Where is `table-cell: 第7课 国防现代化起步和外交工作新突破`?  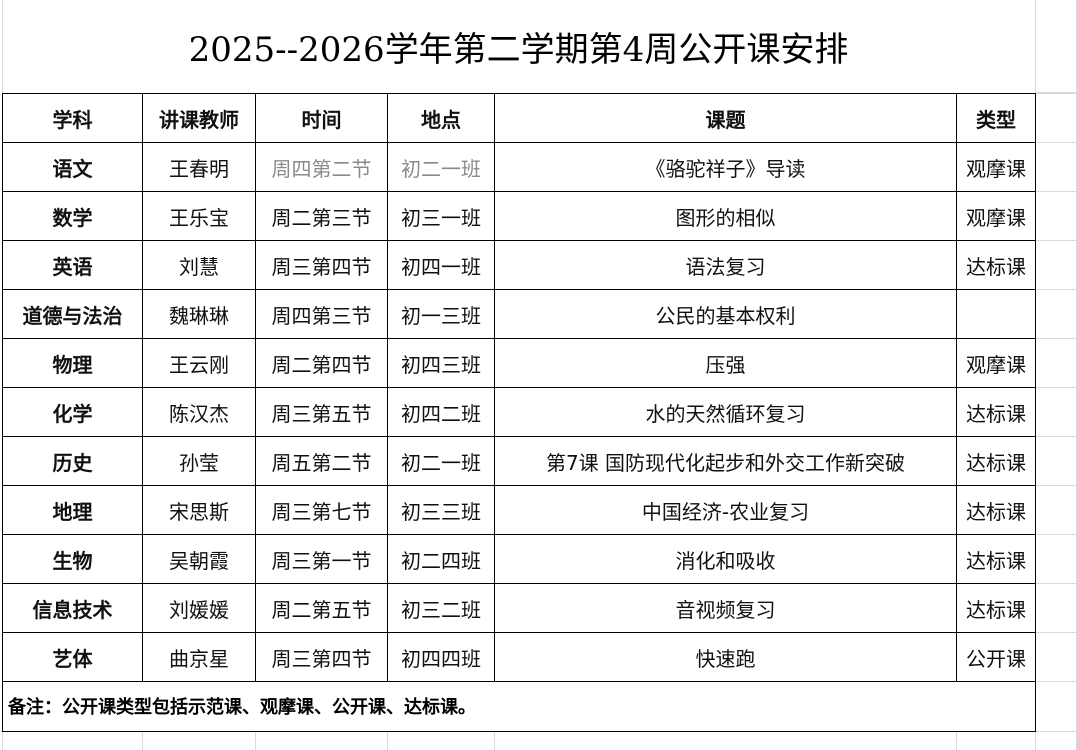
table-cell: 第7课 国防现代化起步和外交工作新突破 is located at coordinates (725, 462).